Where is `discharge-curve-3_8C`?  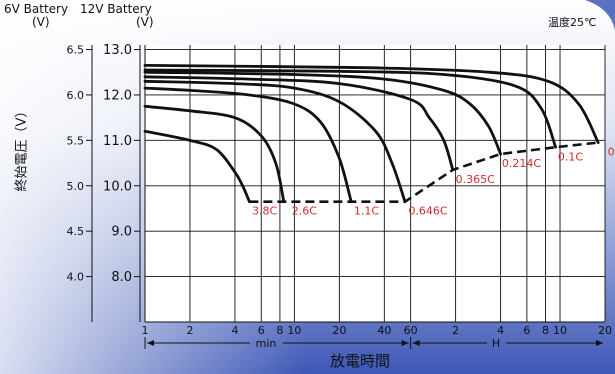
discharge-curve-3_8C is located at coordinates (197, 166).